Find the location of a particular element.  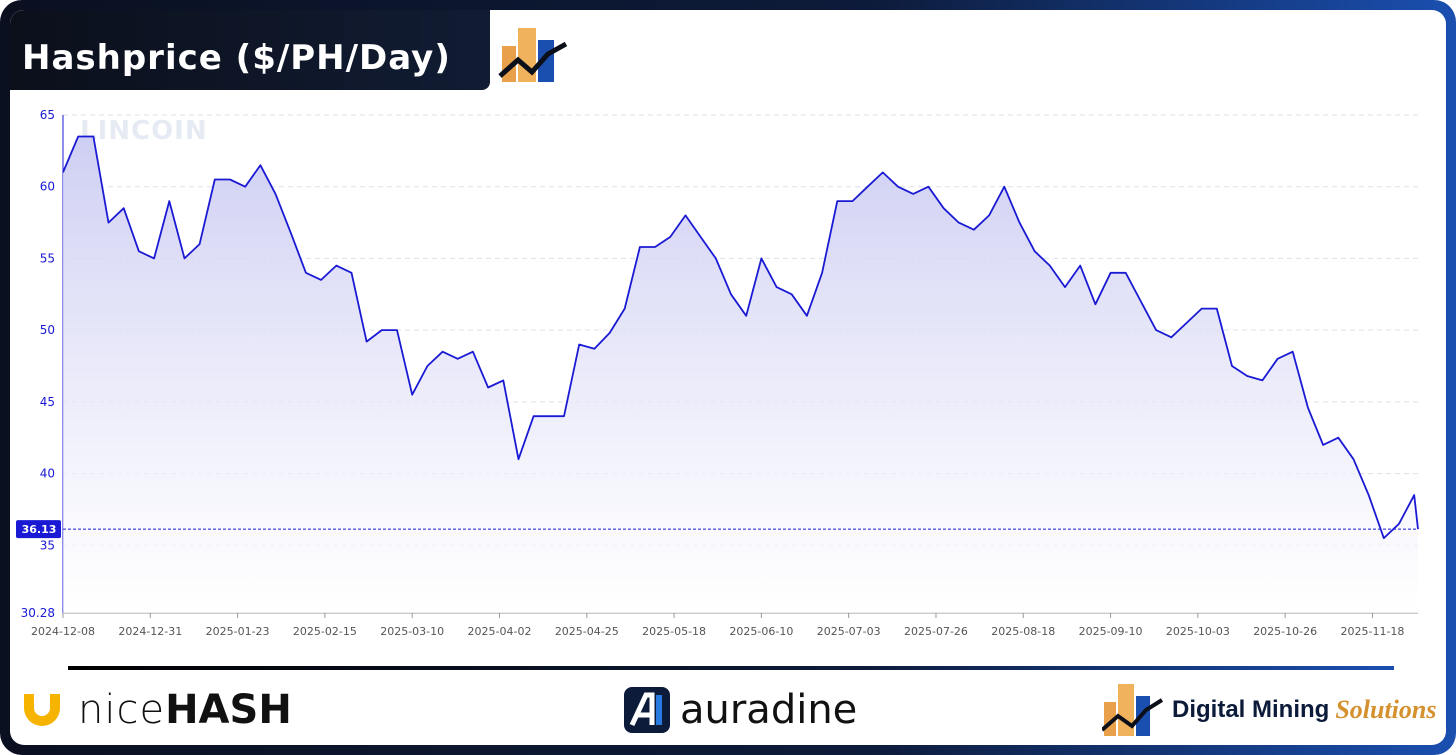

x-tick-label: 2025-10-03 is located at coordinates (1198, 631).